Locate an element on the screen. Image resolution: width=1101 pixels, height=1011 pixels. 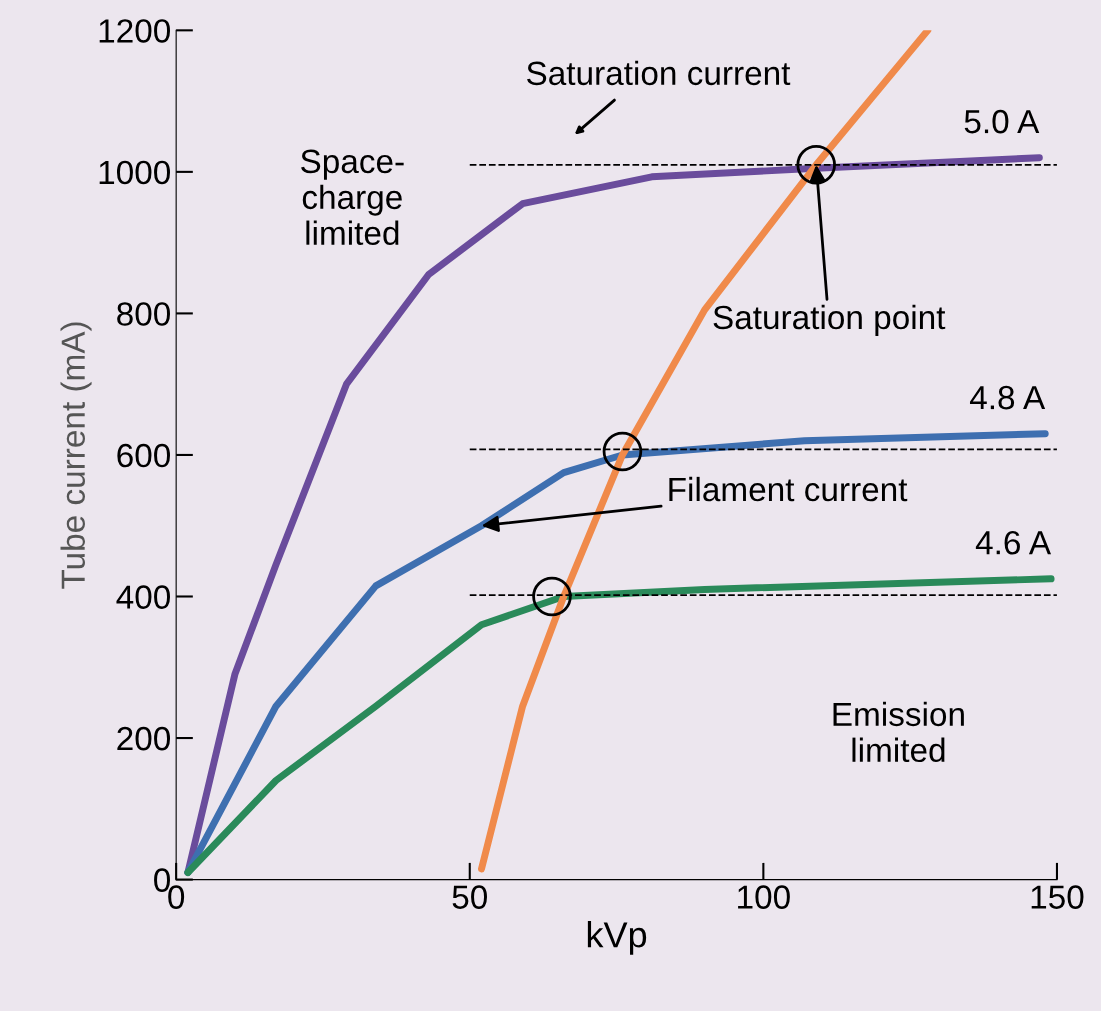
y-tick-label: 1000 is located at coordinates (134, 172).